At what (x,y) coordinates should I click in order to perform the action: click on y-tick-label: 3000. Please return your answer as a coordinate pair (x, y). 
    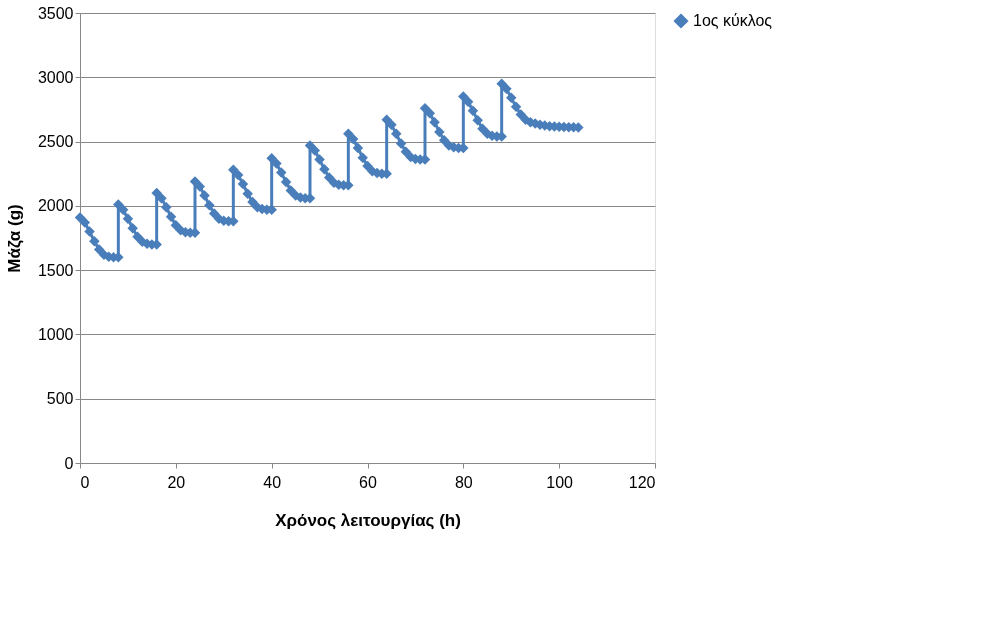
    Looking at the image, I should click on (55, 77).